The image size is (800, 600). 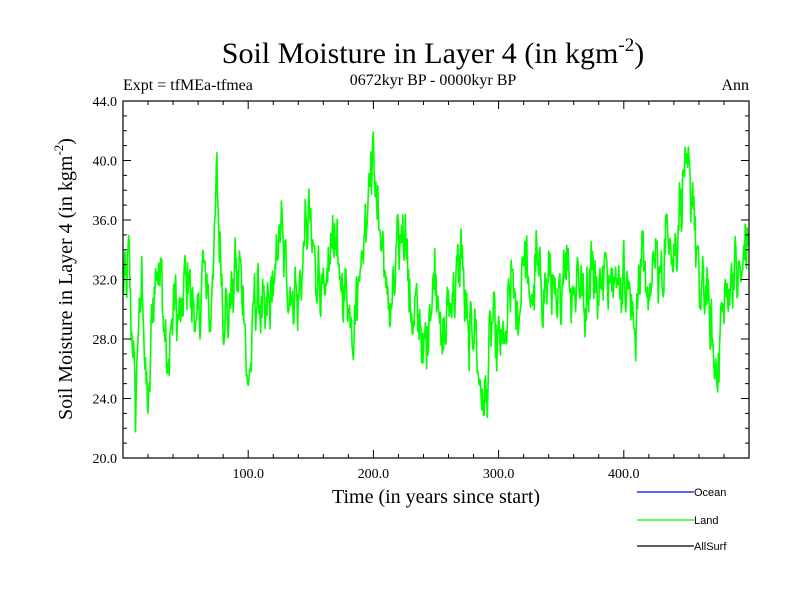 I want to click on season-label: Ann, so click(x=735, y=85).